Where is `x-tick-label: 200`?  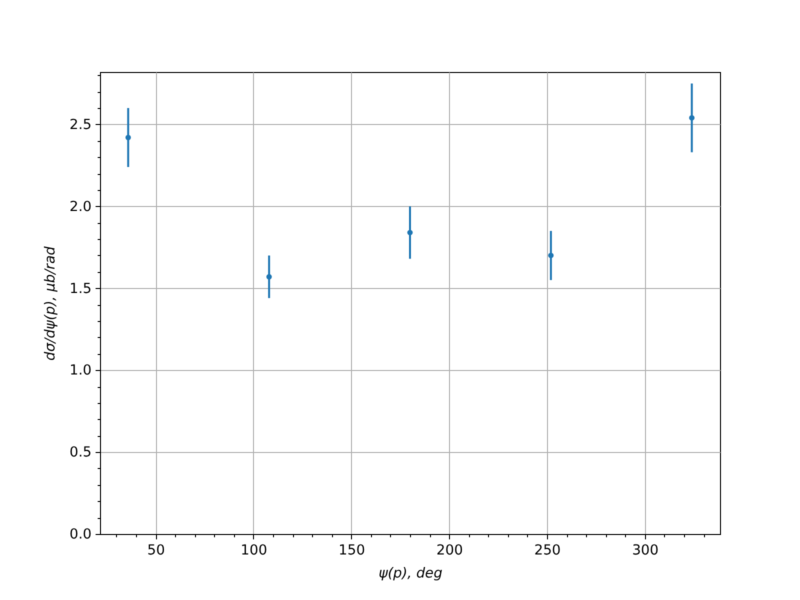 x-tick-label: 200 is located at coordinates (449, 550).